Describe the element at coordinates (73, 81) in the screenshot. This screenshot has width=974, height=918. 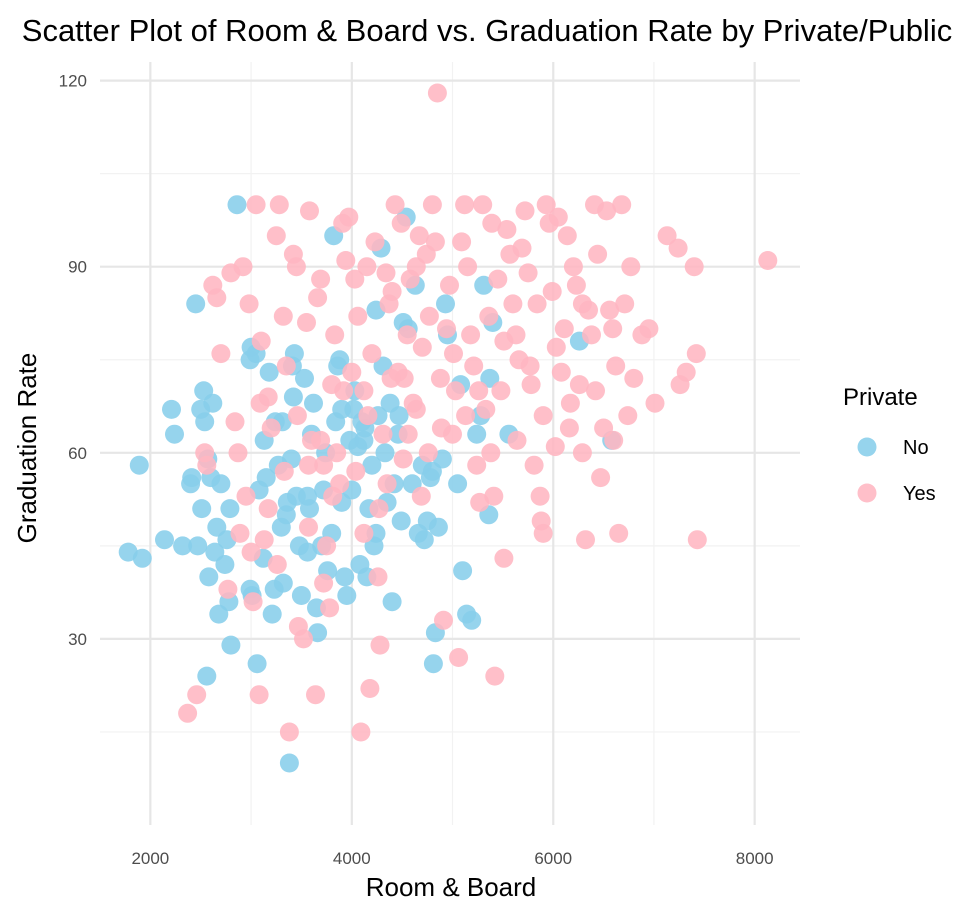
I see `y-tick-label: 120` at that location.